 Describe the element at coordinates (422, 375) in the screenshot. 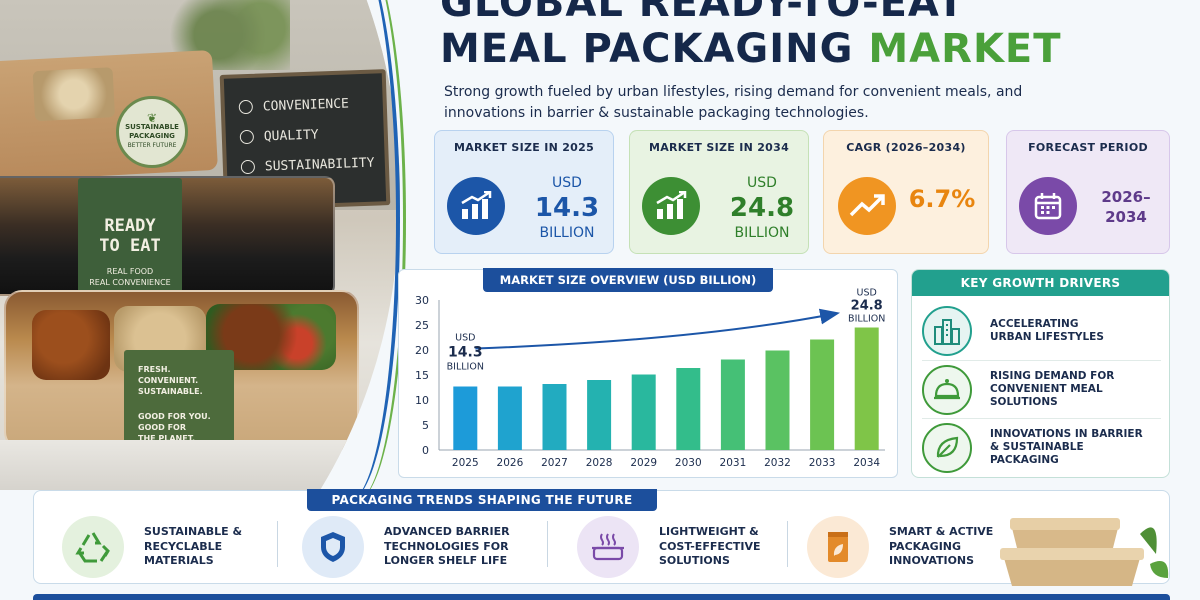

I see `y-tick-label: 15` at that location.